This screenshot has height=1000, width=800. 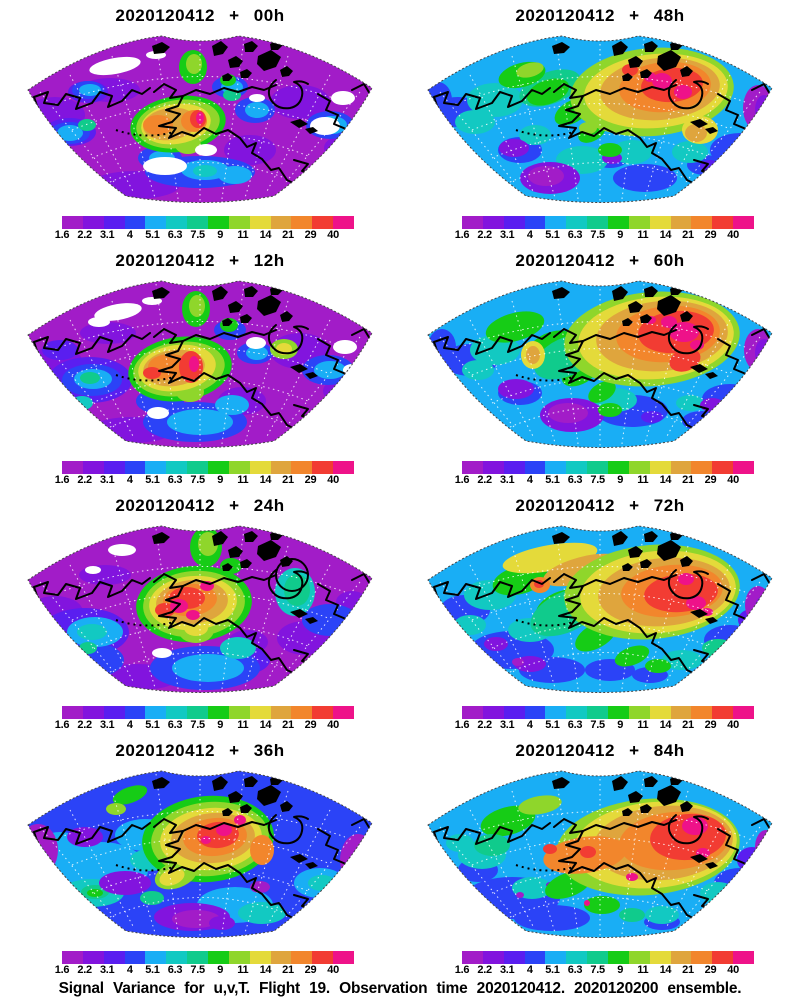 I want to click on variance-map-60h, so click(x=600, y=367).